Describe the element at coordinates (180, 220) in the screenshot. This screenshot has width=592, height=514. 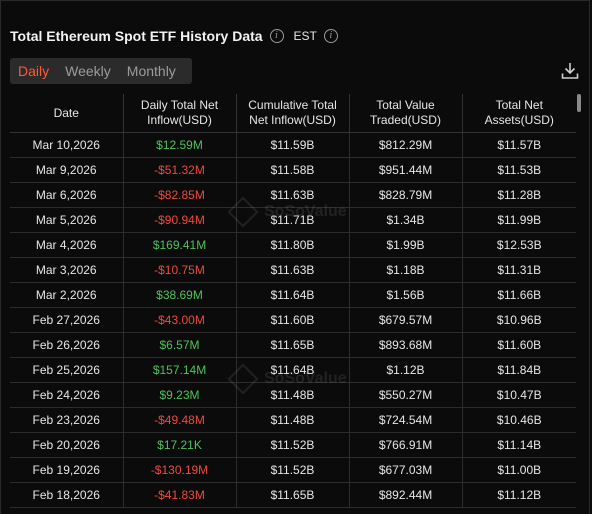
I see `daily-inflow-cell: -$90.94M` at that location.